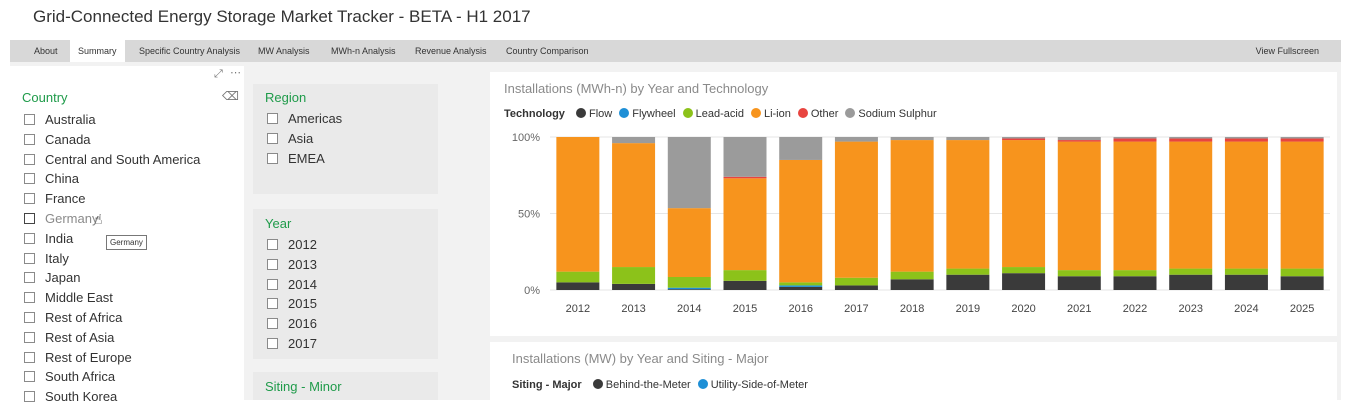 The width and height of the screenshot is (1349, 408). I want to click on bar-flow-2017, so click(856, 287).